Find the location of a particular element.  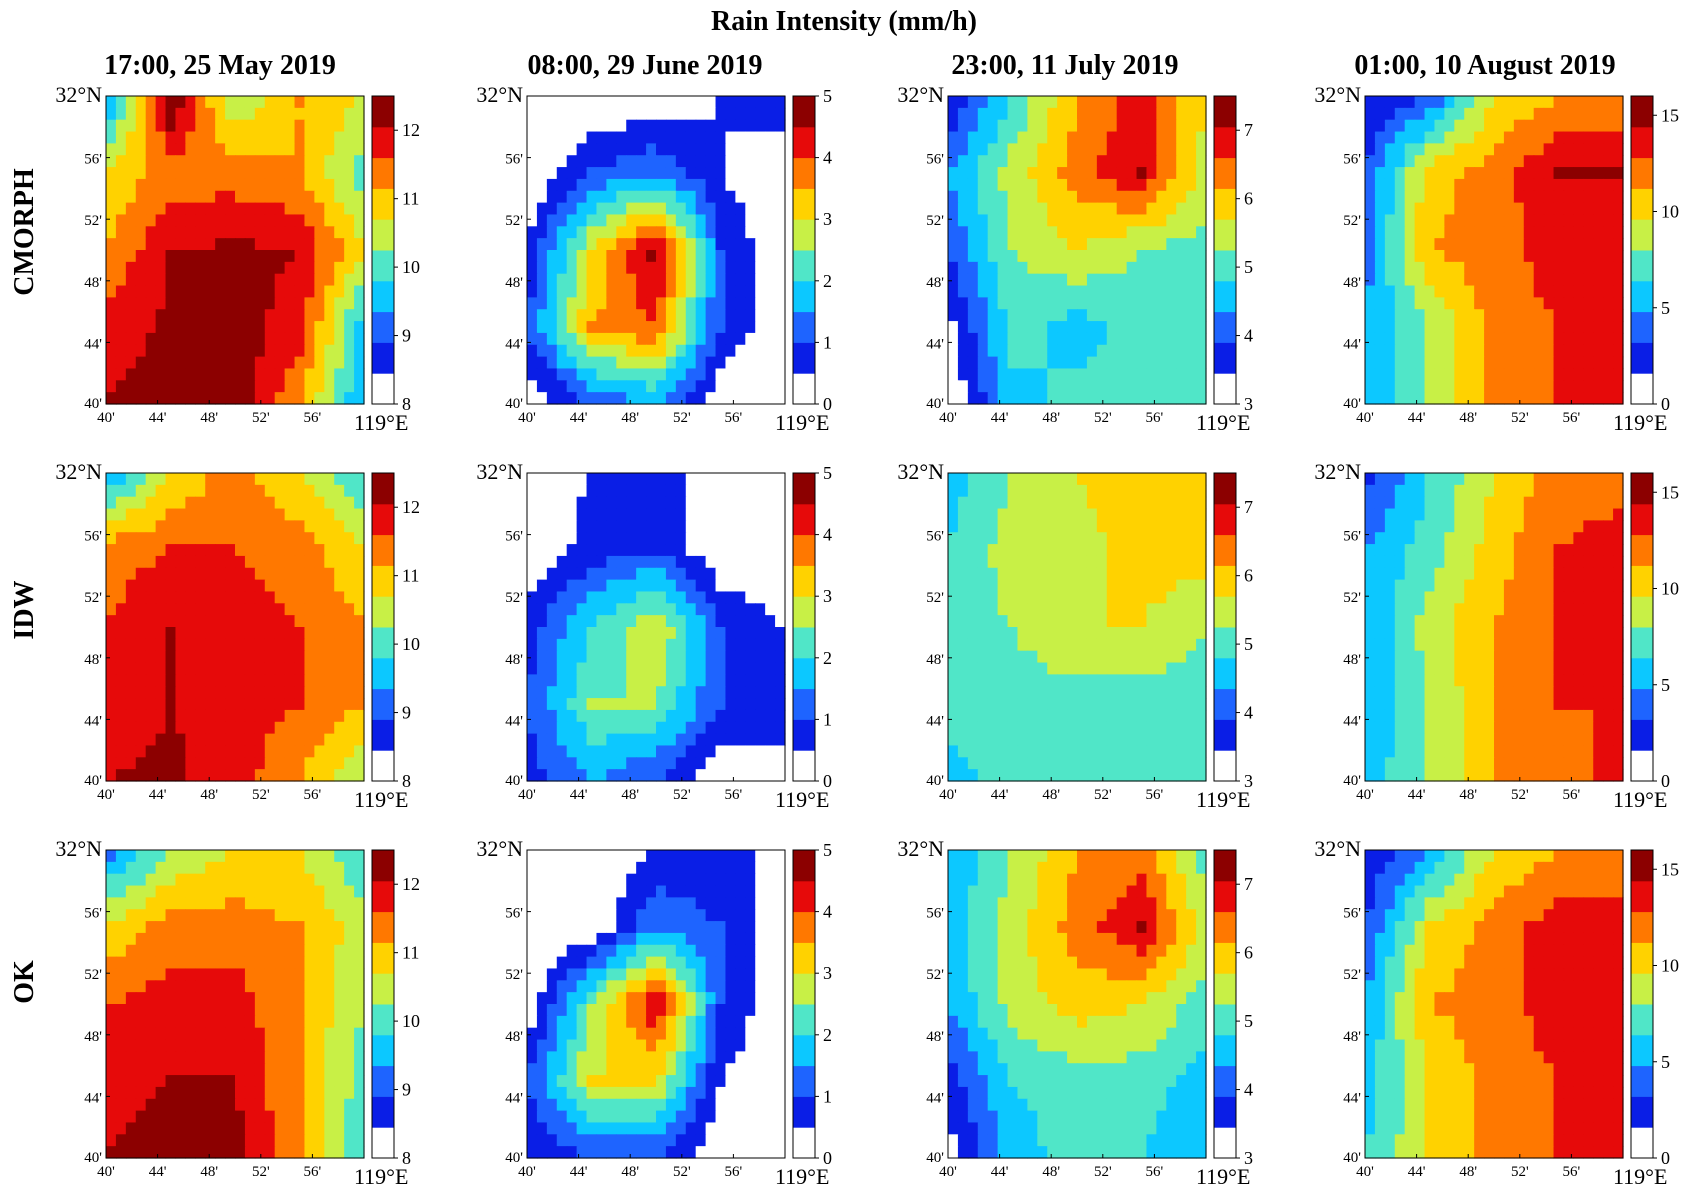

colorbar-tick-label: 10 is located at coordinates (1670, 212).